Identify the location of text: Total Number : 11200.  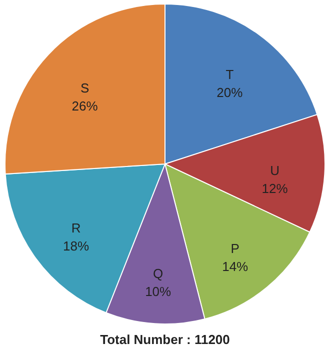
(165, 339).